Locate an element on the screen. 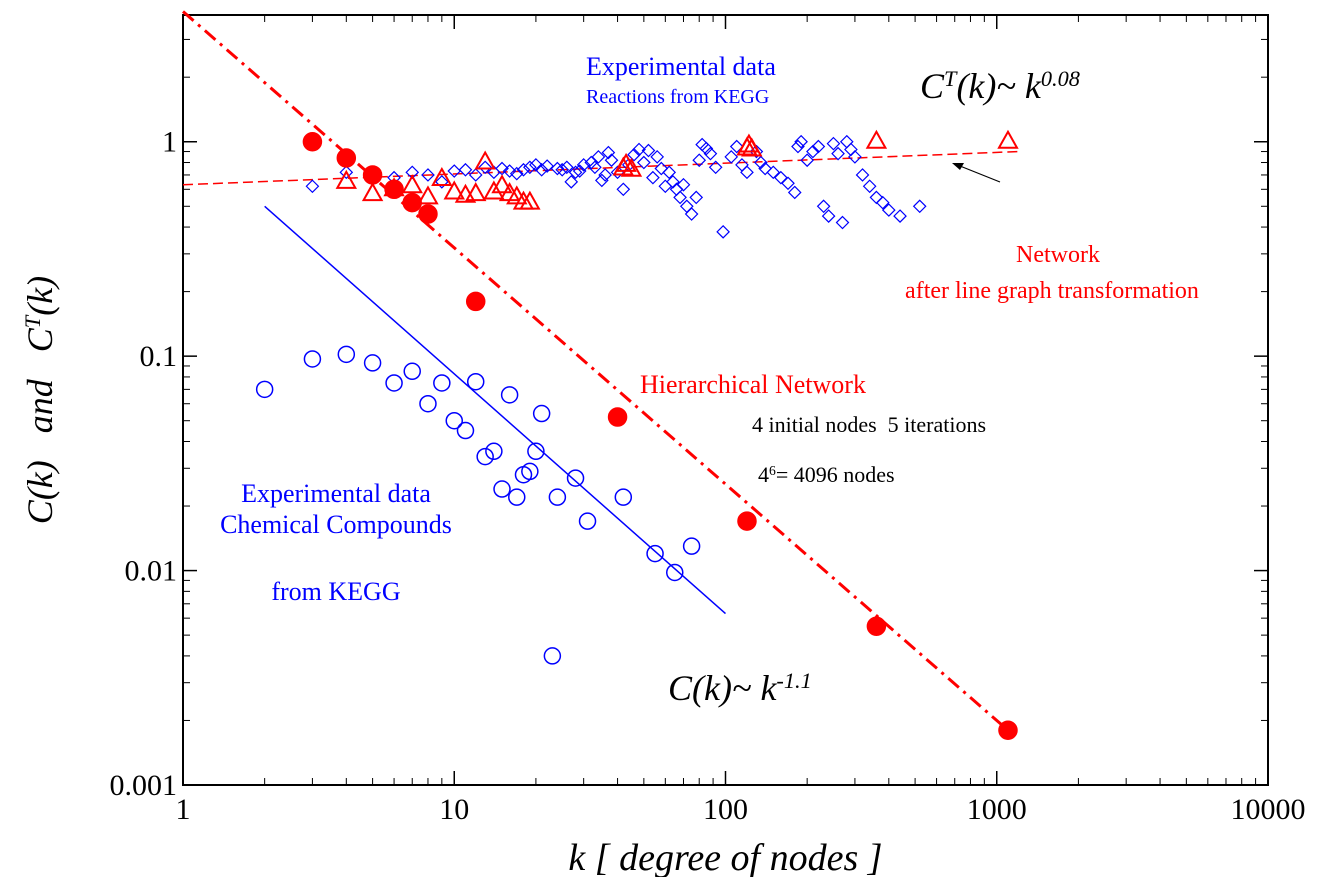  superscript: 0.08 is located at coordinates (1060, 78).